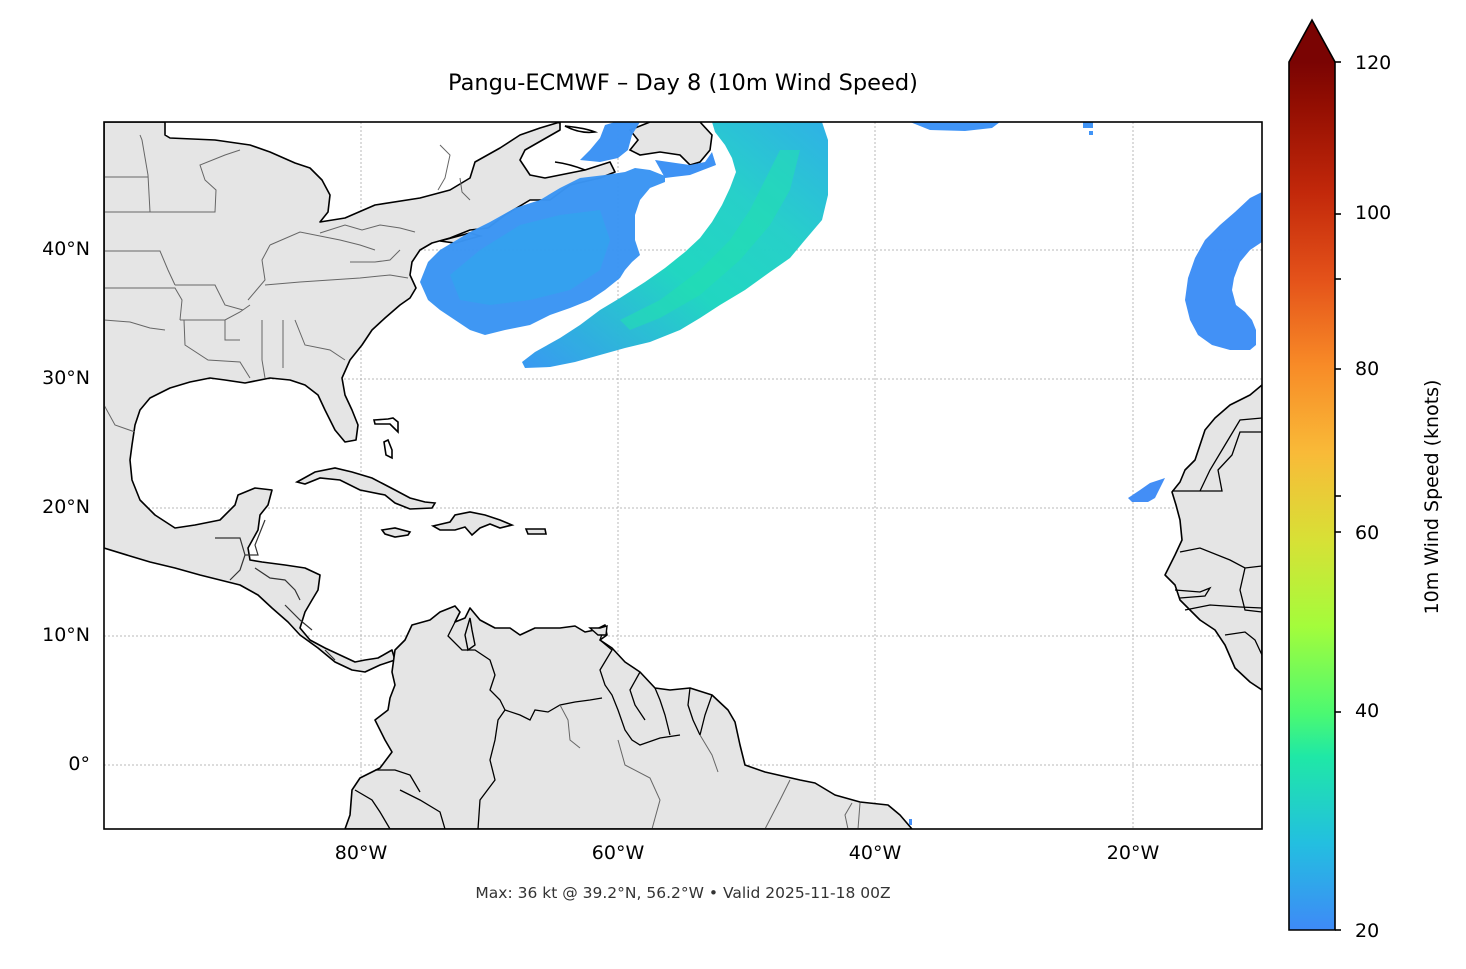 The image size is (1466, 969). I want to click on chart-title: Pangu-ECMWF – Day 8 (10m Wind Speed), so click(683, 83).